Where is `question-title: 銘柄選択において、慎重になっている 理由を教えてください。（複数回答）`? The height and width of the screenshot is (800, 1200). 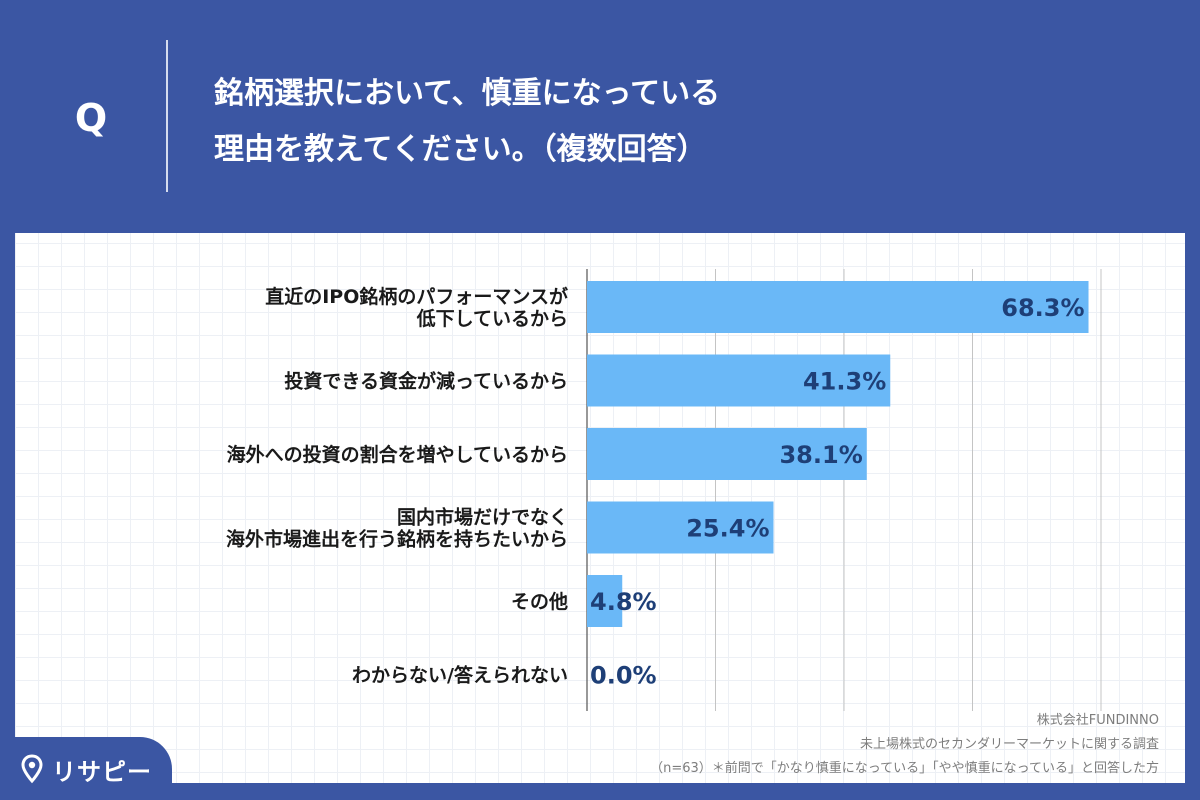 question-title: 銘柄選択において、慎重になっている 理由を教えてください。（複数回答） is located at coordinates (684, 122).